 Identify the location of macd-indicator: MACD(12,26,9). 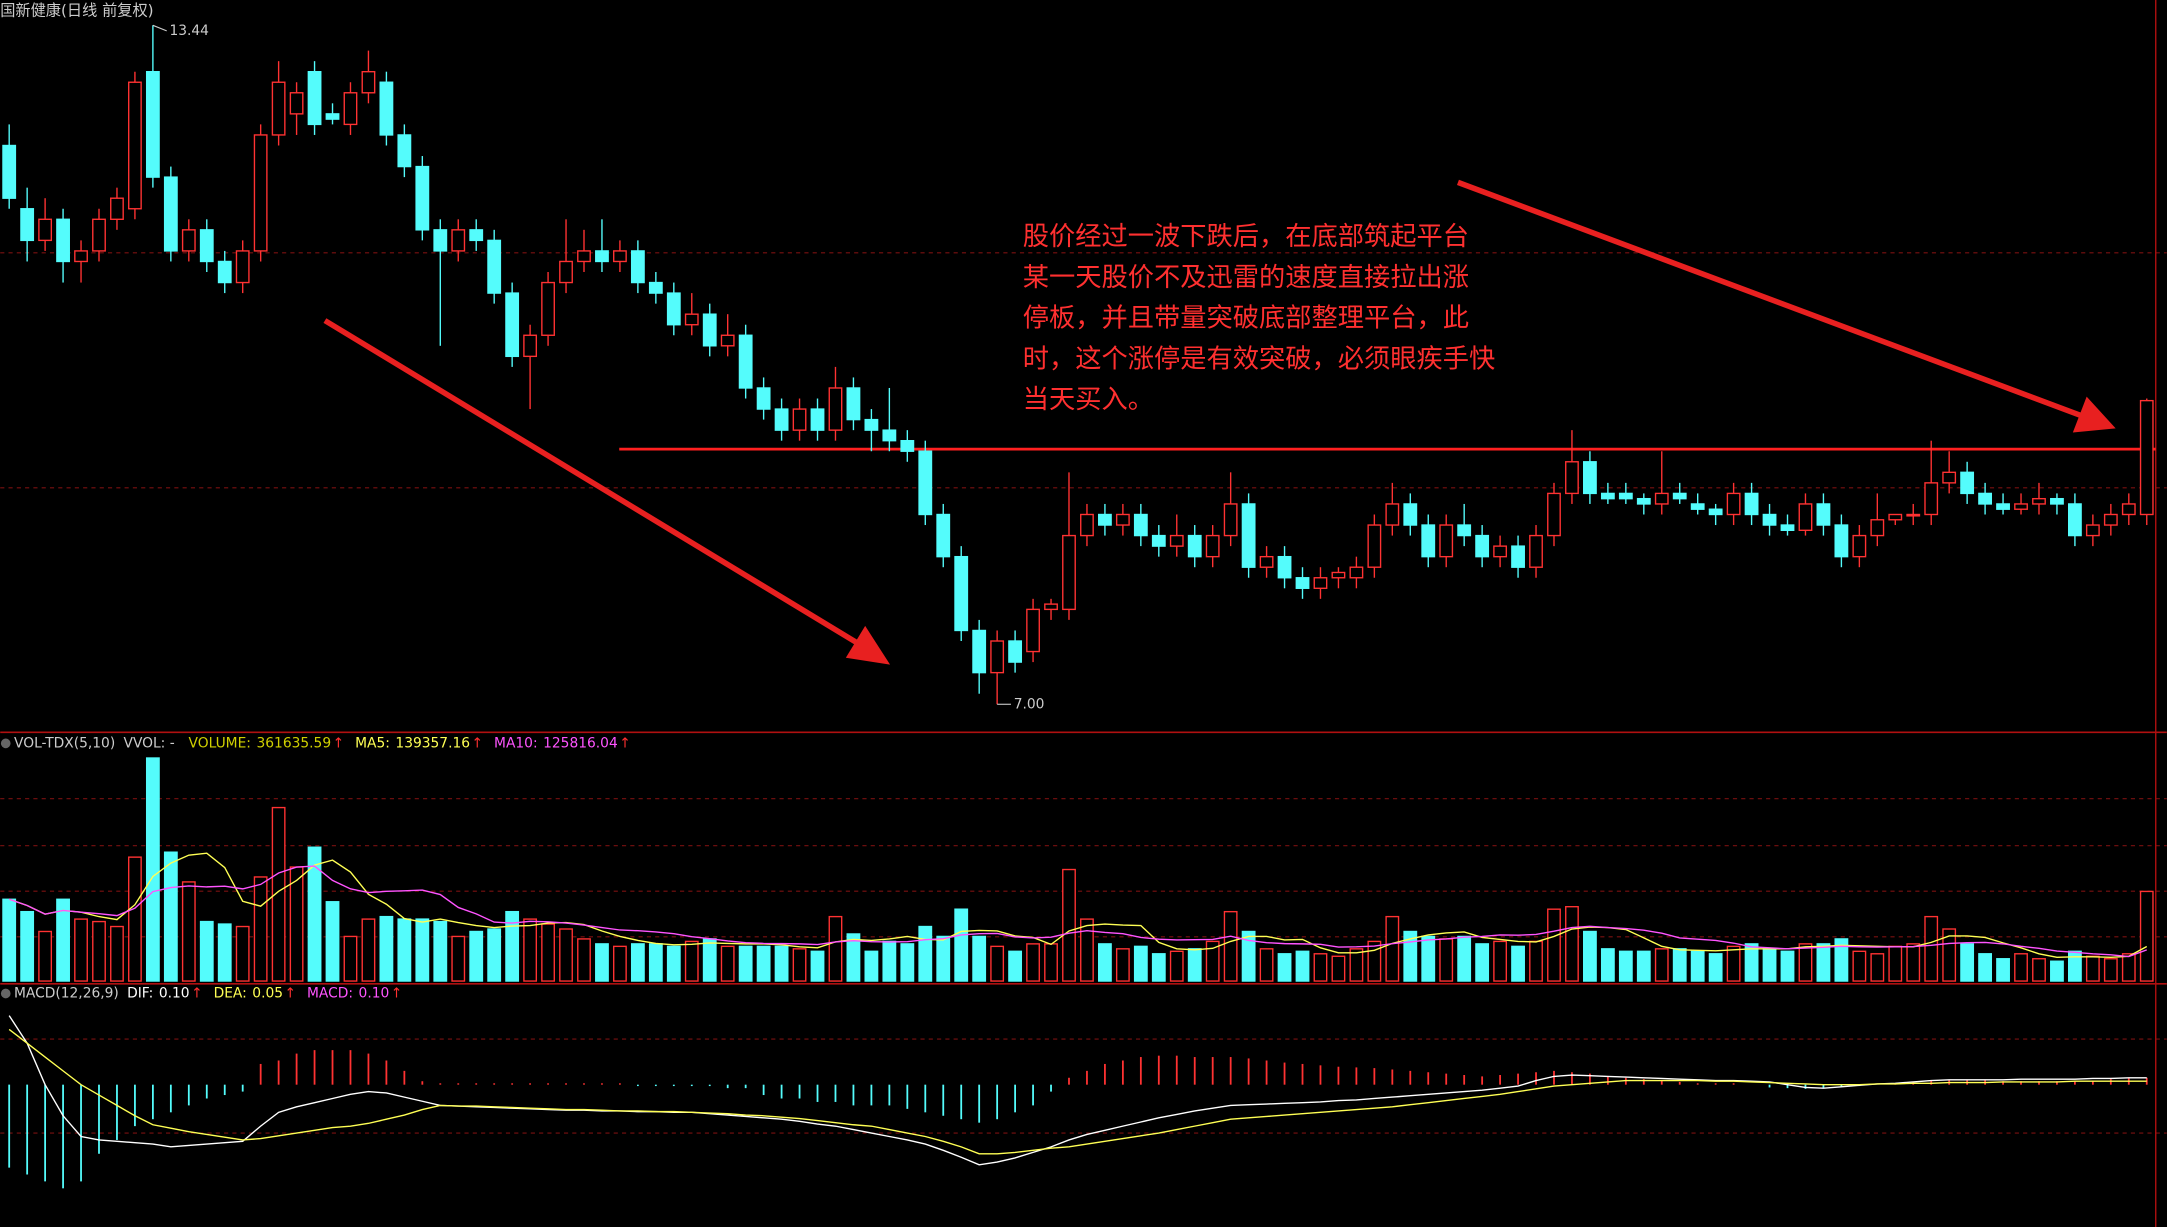
(66, 993).